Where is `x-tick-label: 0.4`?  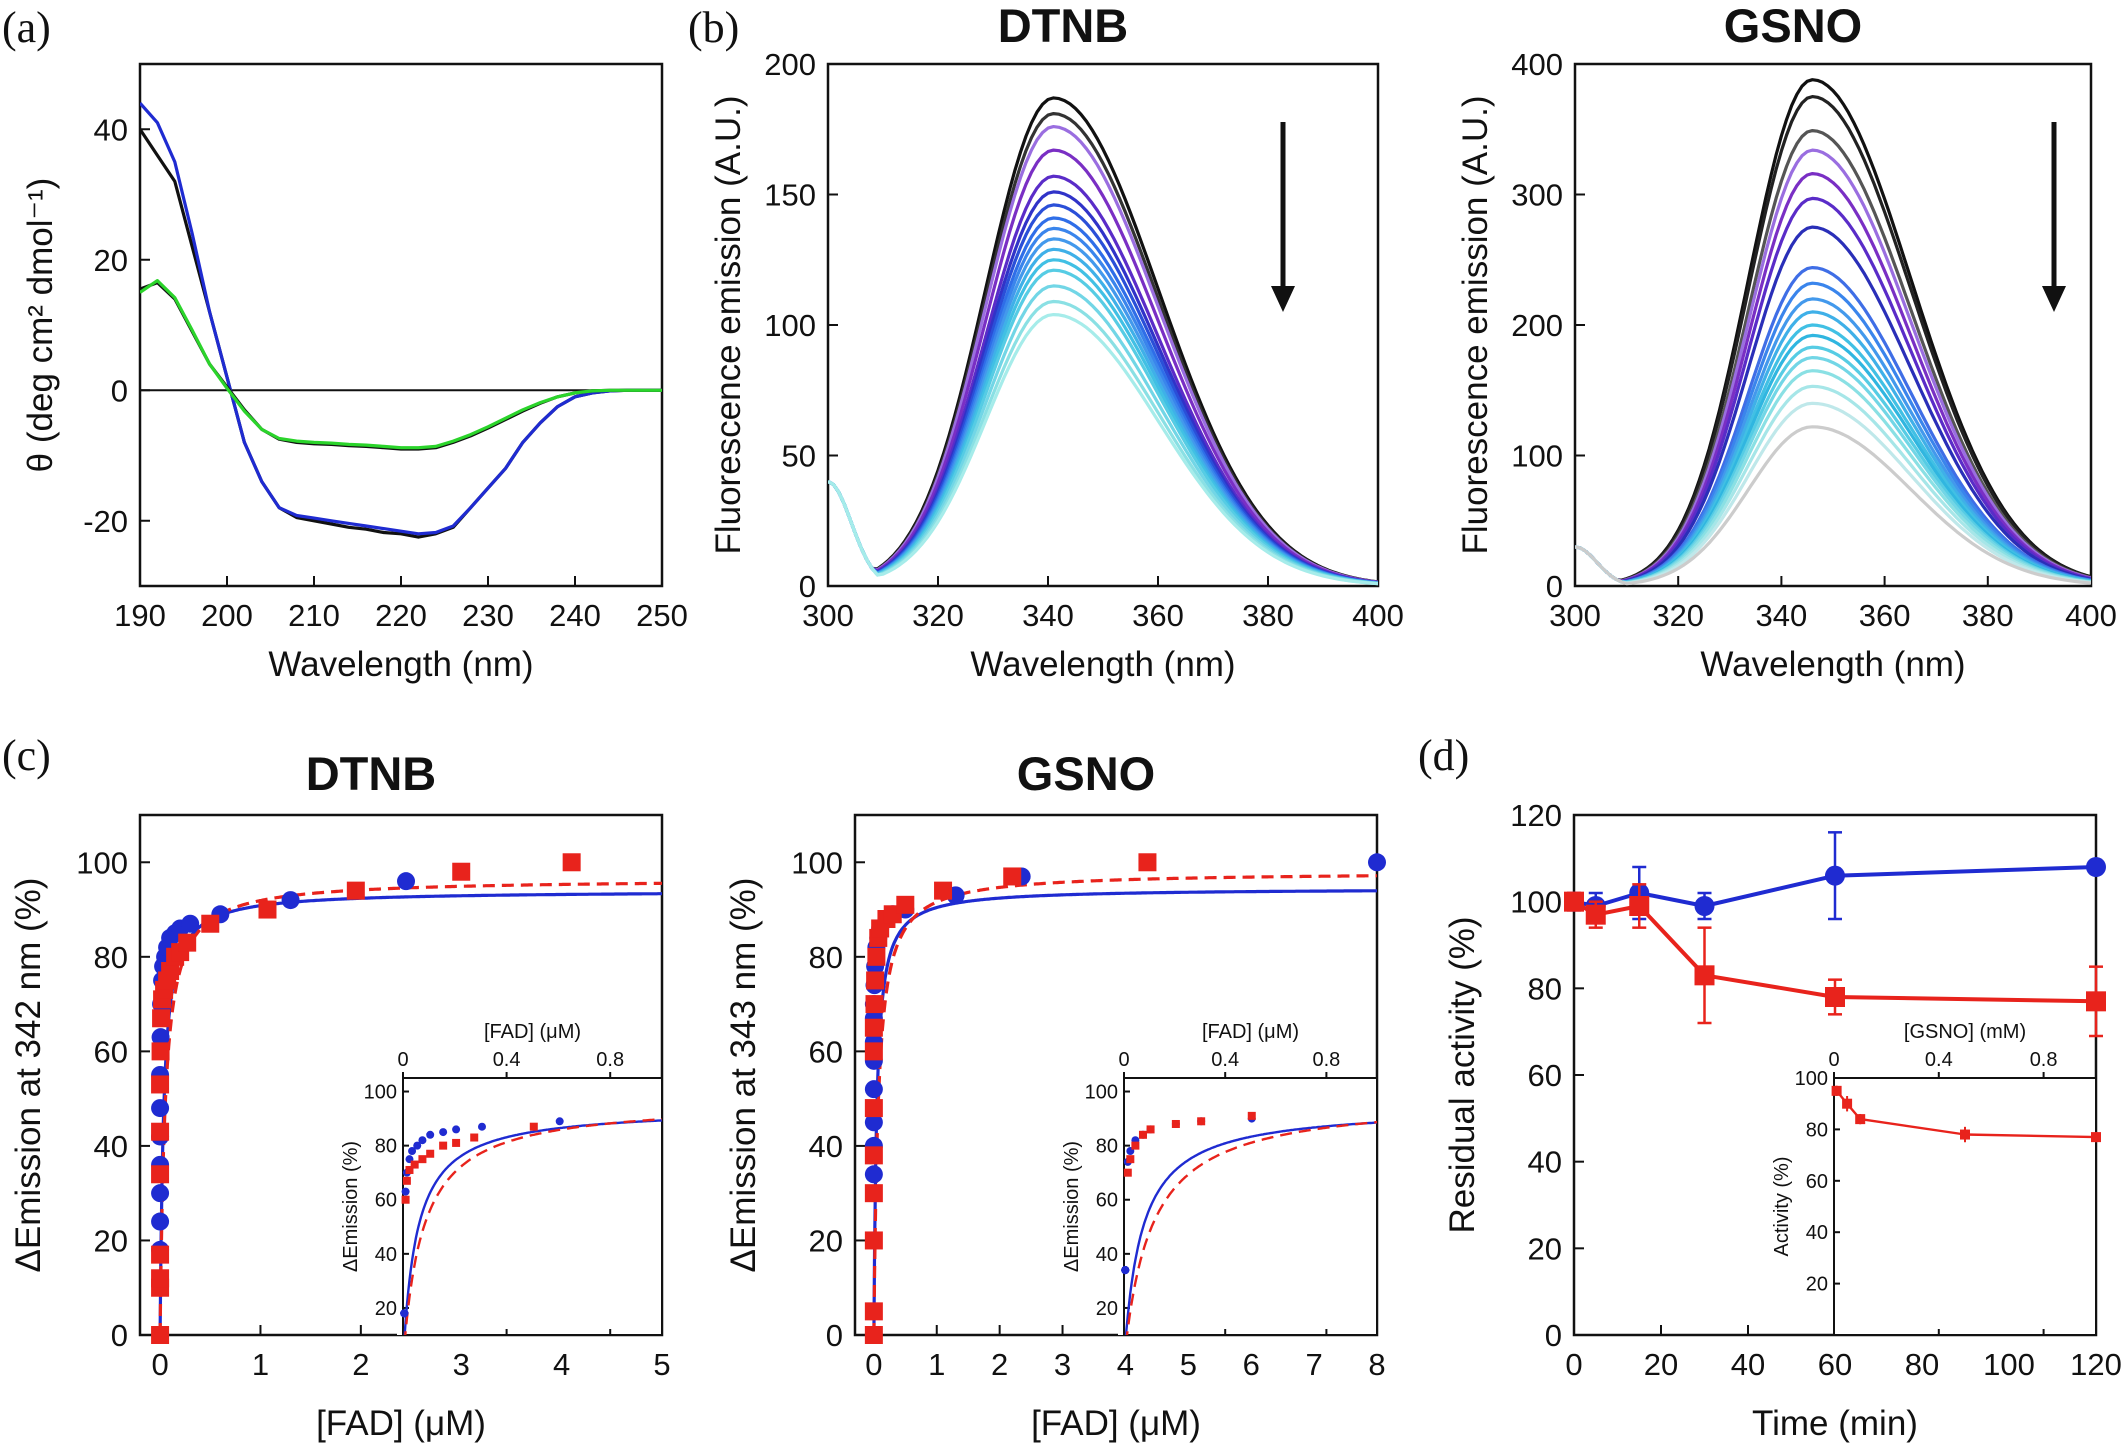
x-tick-label: 0.4 is located at coordinates (507, 1060).